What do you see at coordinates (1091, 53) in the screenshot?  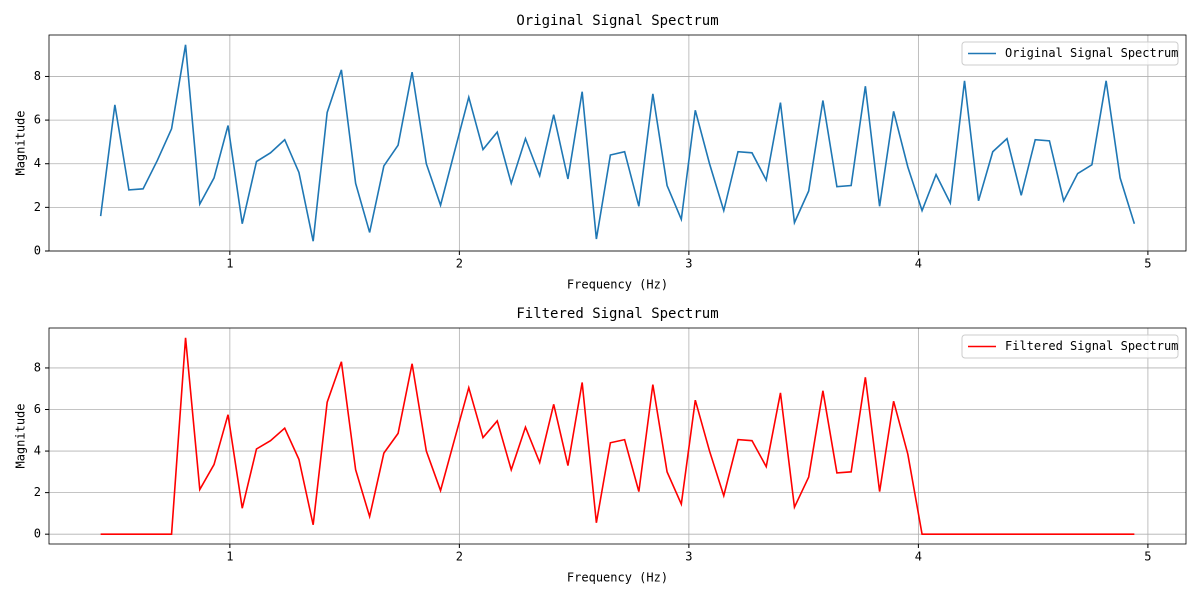 I see `legend-label: Original Signal Spectrum` at bounding box center [1091, 53].